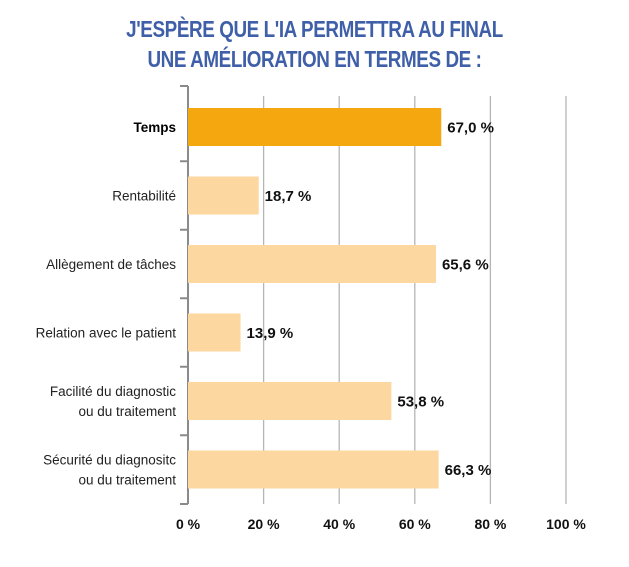 The width and height of the screenshot is (629, 567). Describe the element at coordinates (288, 196) in the screenshot. I see `value-label: 18,7 %` at that location.